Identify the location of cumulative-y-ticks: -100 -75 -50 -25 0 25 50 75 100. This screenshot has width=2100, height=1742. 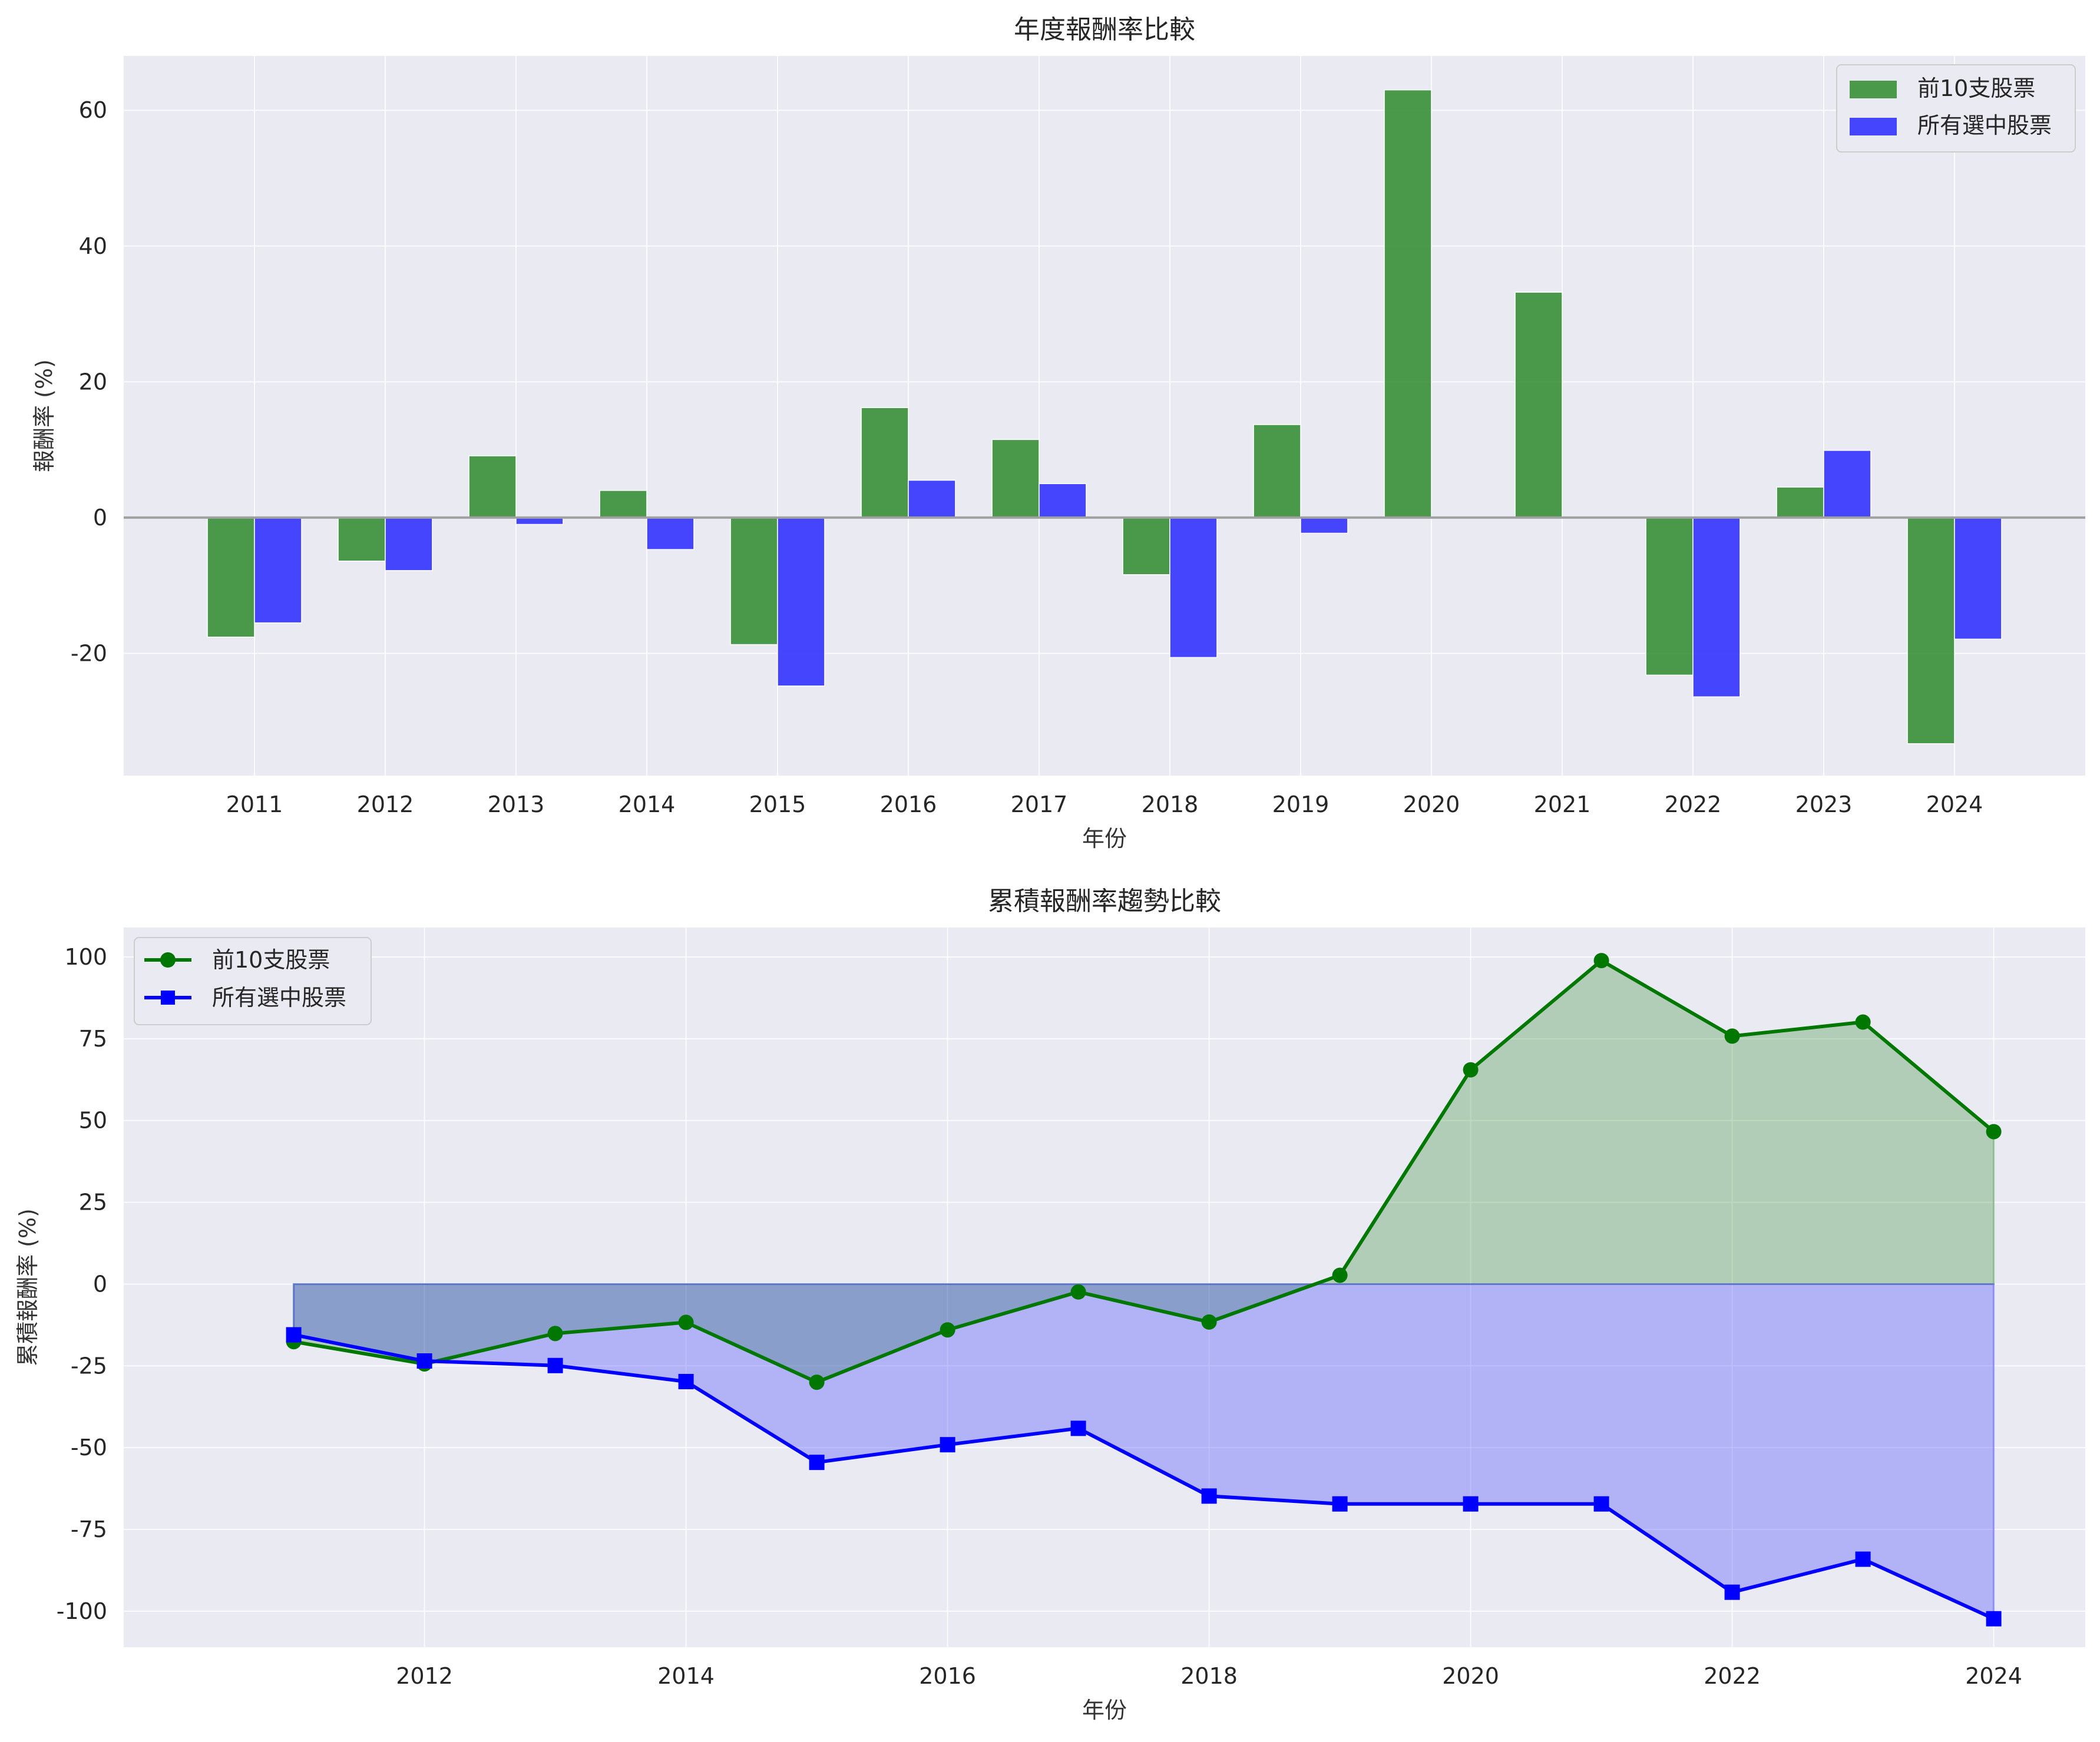
(82, 1284).